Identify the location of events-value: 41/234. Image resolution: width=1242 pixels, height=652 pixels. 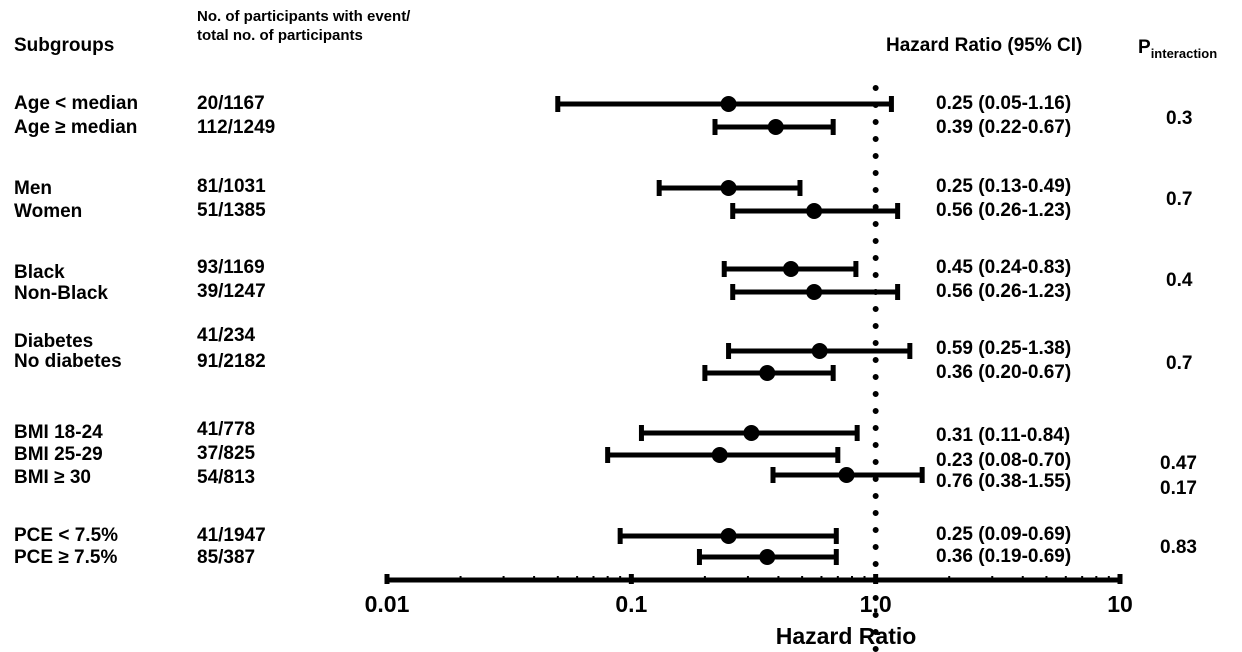
(226, 335).